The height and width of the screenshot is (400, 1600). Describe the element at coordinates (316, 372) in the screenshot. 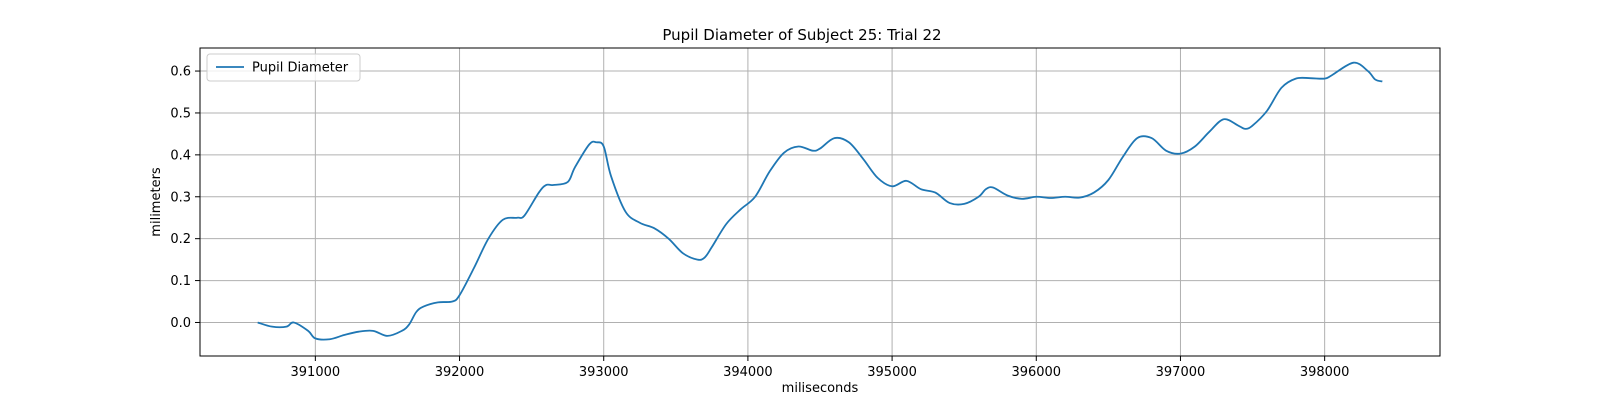

I see `x-tick-label: 391000` at that location.